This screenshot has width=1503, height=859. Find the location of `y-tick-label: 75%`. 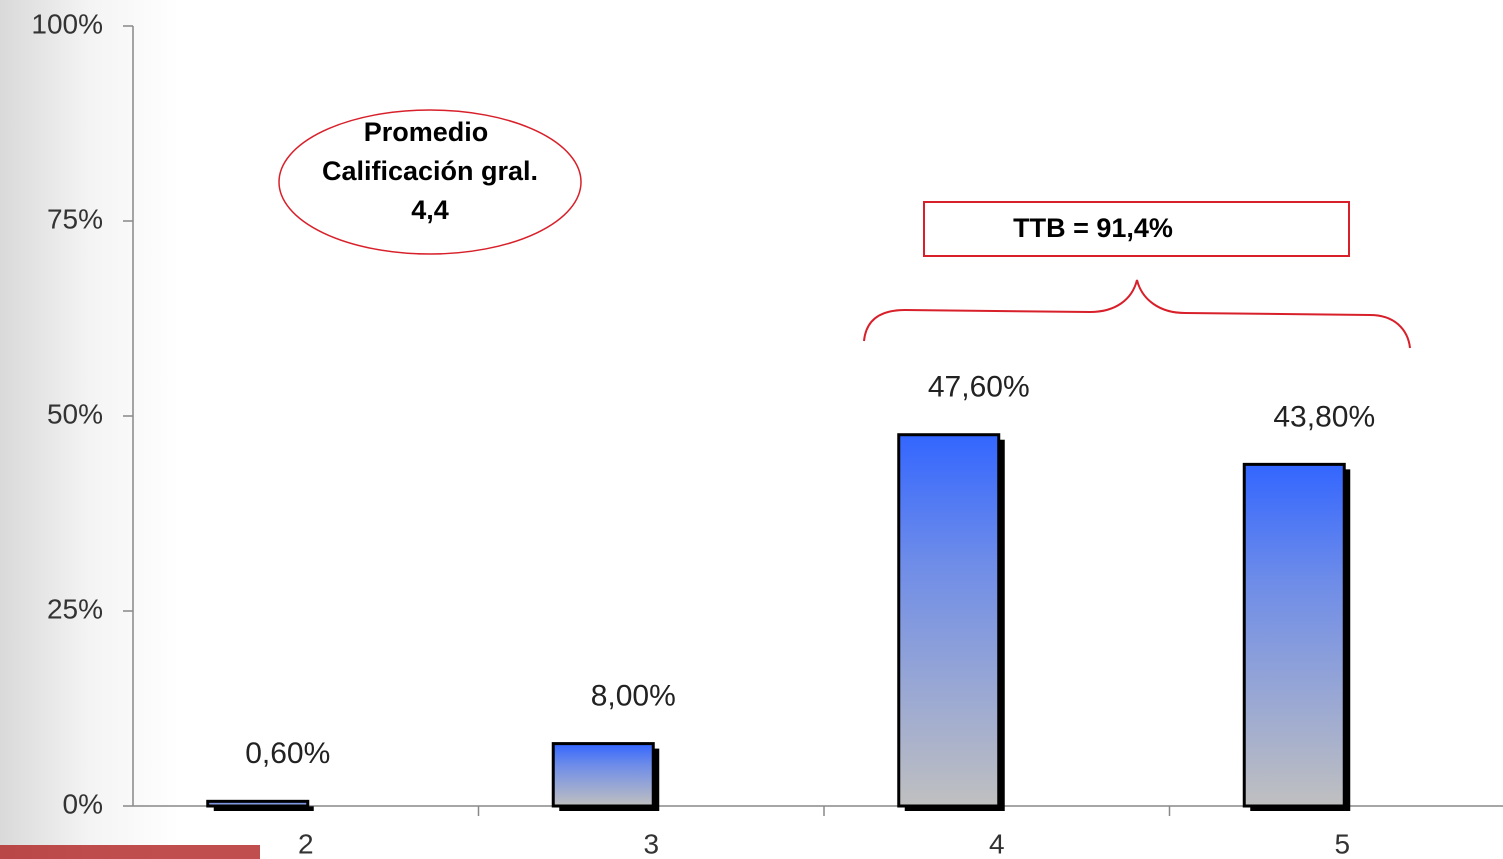

y-tick-label: 75% is located at coordinates (75, 218).